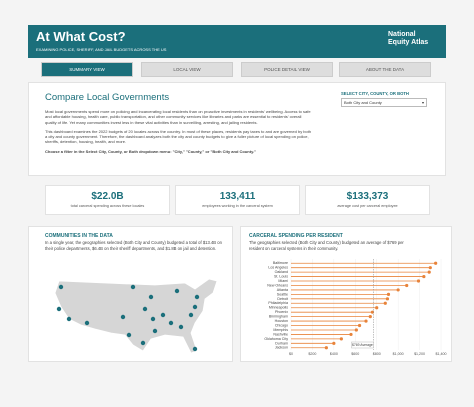 The image size is (474, 407). I want to click on tab: SUMMARY VIEW, so click(87, 69).